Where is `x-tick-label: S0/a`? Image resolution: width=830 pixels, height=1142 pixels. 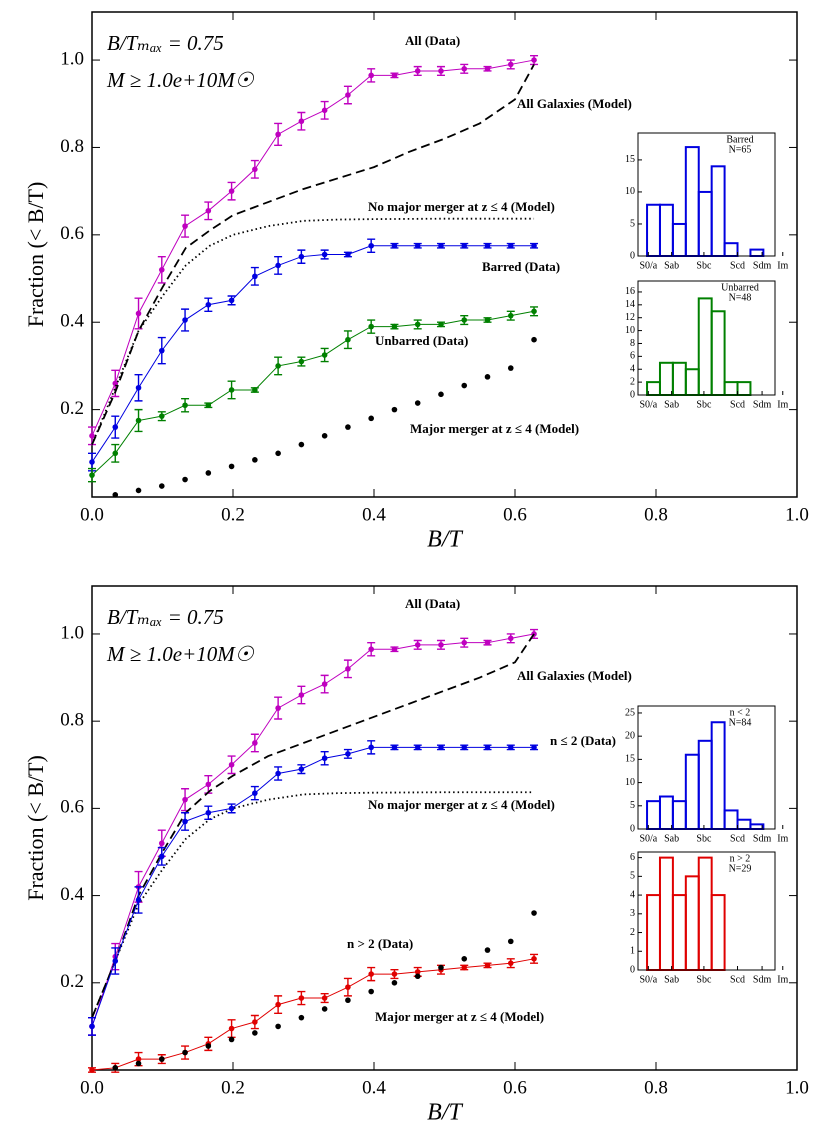
x-tick-label: S0/a is located at coordinates (648, 404).